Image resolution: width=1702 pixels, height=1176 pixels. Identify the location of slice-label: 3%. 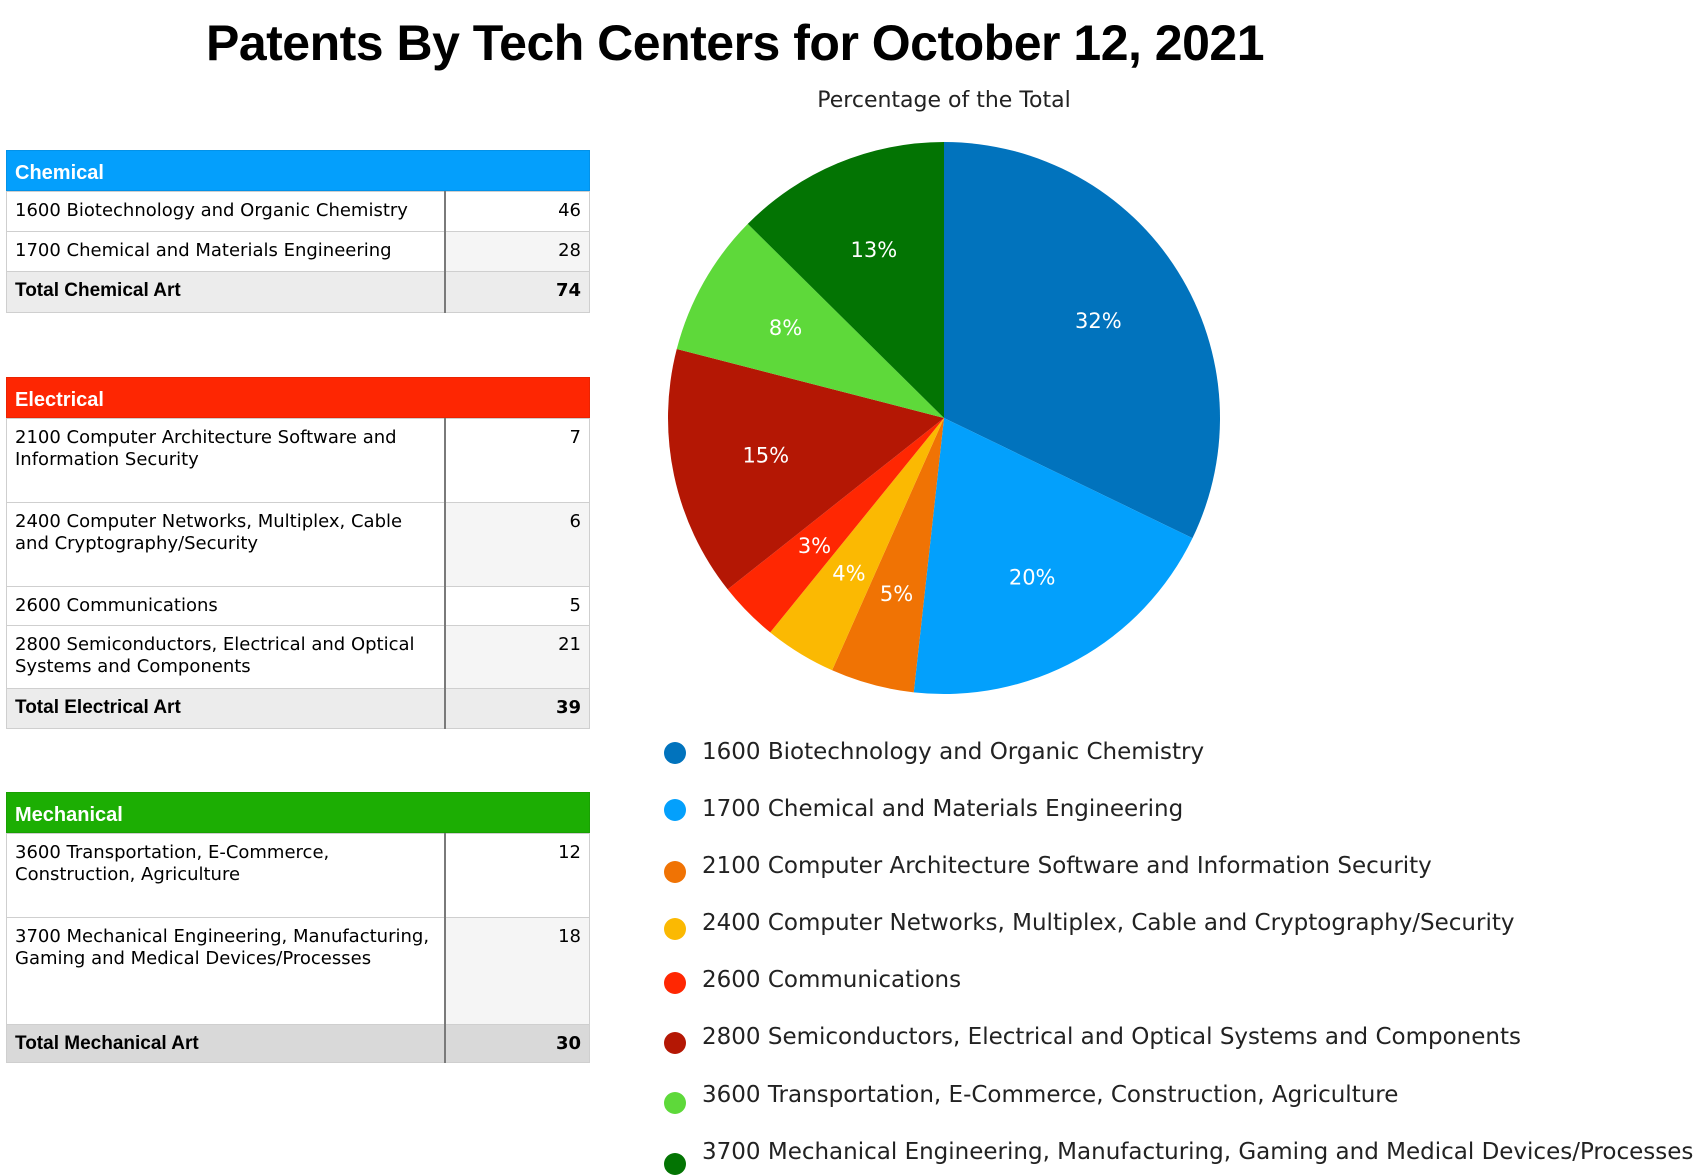
(814, 546).